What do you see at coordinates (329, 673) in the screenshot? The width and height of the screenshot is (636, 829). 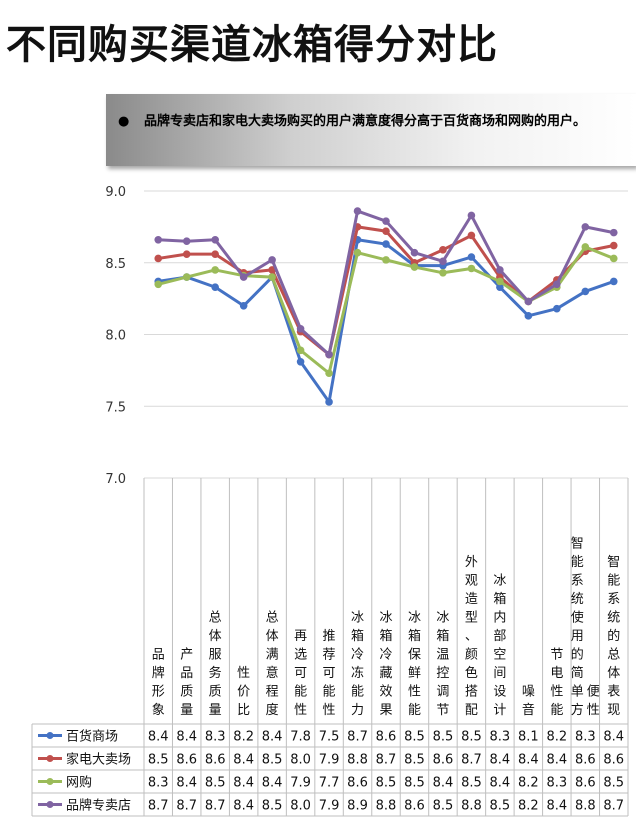 I see `x-category-label: 推荐可能性` at bounding box center [329, 673].